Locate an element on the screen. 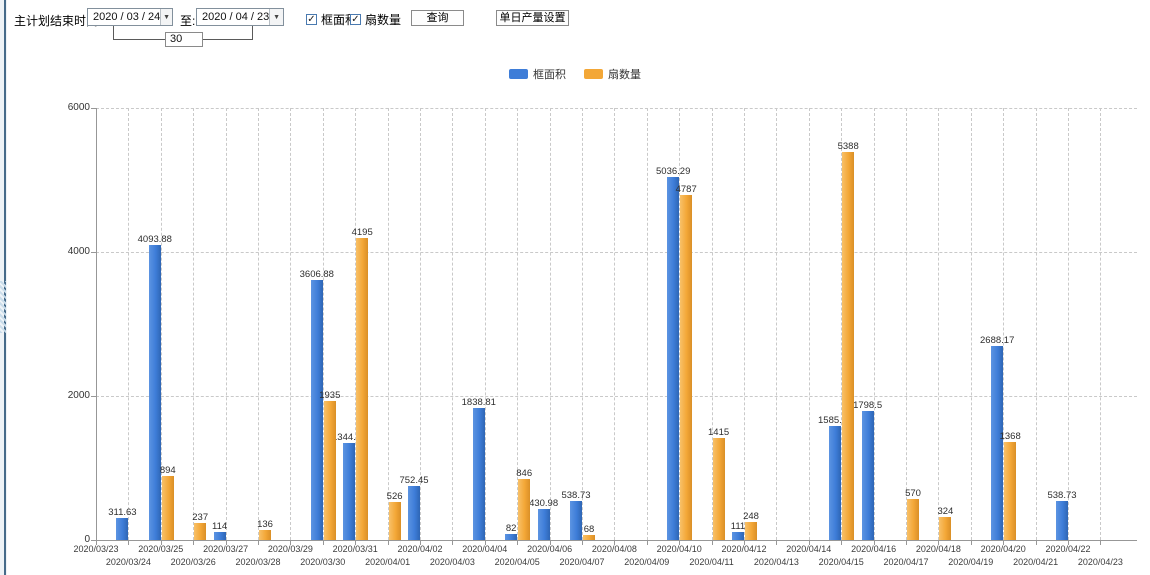  y-axis-line is located at coordinates (96, 324).